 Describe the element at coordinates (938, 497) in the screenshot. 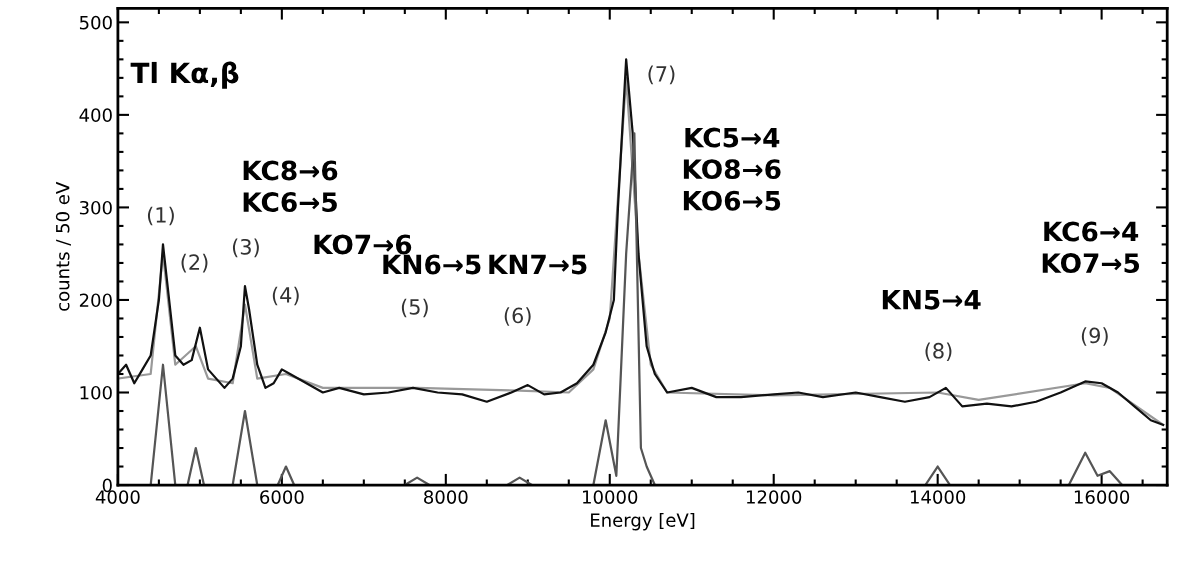

I see `x-tick-label: 14000` at that location.